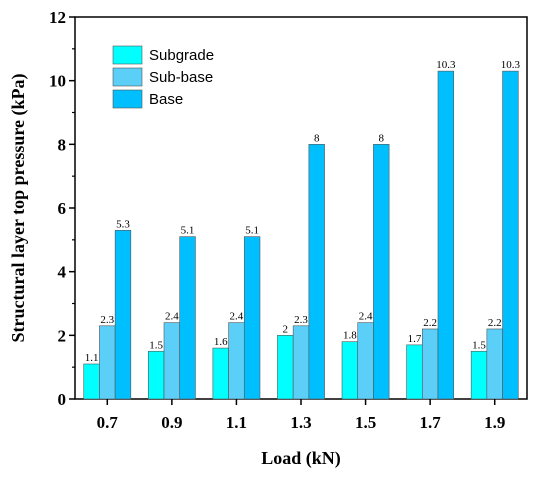 This screenshot has width=550, height=479. I want to click on bar-sub-base-1.3, so click(301, 362).